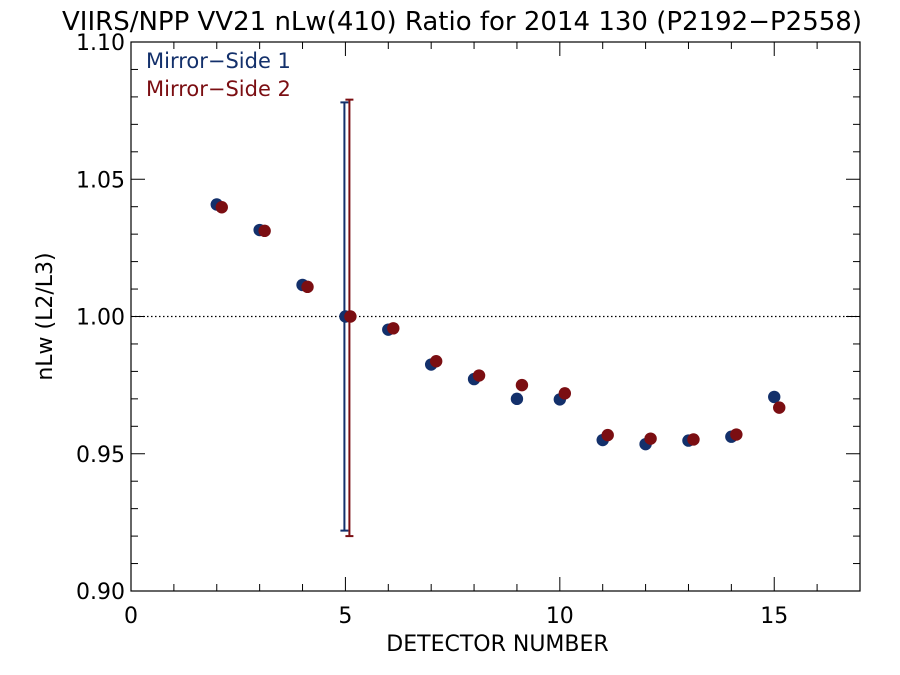  What do you see at coordinates (100, 180) in the screenshot?
I see `y-tick-label: 1.05` at bounding box center [100, 180].